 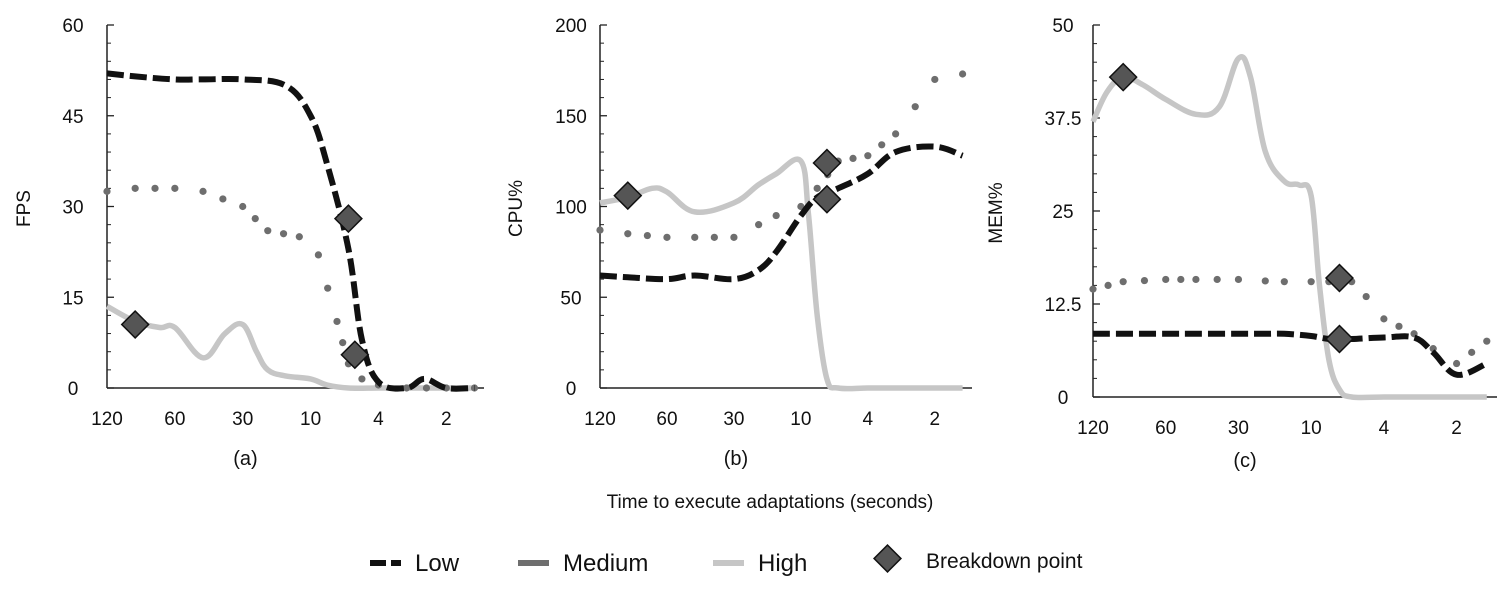 What do you see at coordinates (516, 208) in the screenshot?
I see `y-axis-title: CPU%` at bounding box center [516, 208].